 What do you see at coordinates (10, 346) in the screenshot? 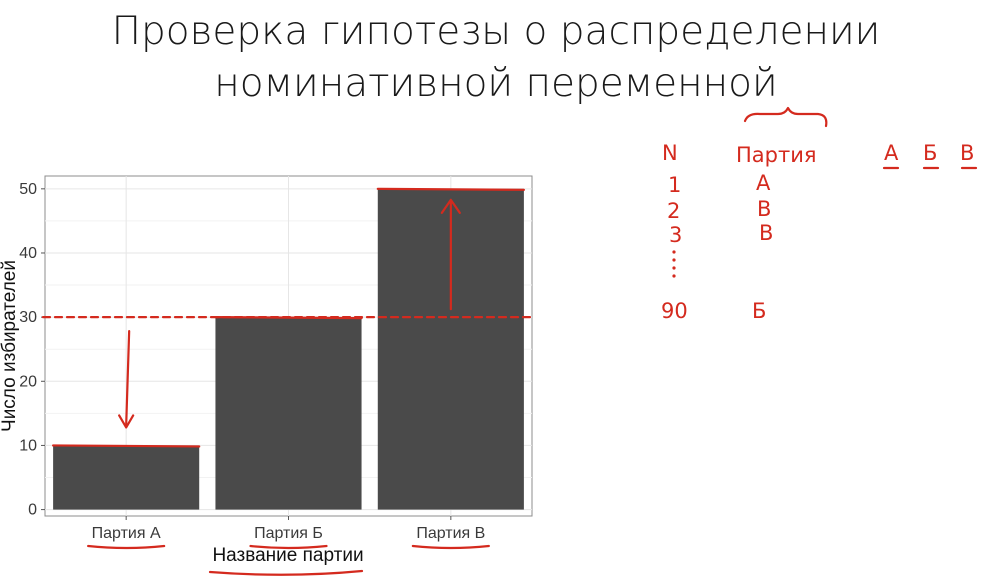
I see `y-axis-title: Число избирателей` at bounding box center [10, 346].